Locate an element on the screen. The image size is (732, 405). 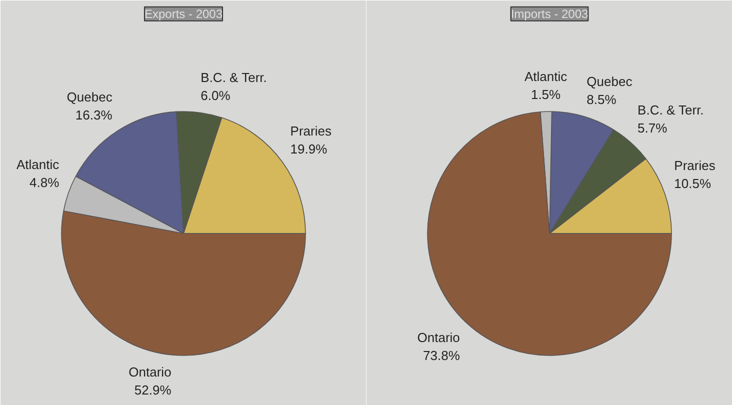
data-label: 10.5% is located at coordinates (693, 183).